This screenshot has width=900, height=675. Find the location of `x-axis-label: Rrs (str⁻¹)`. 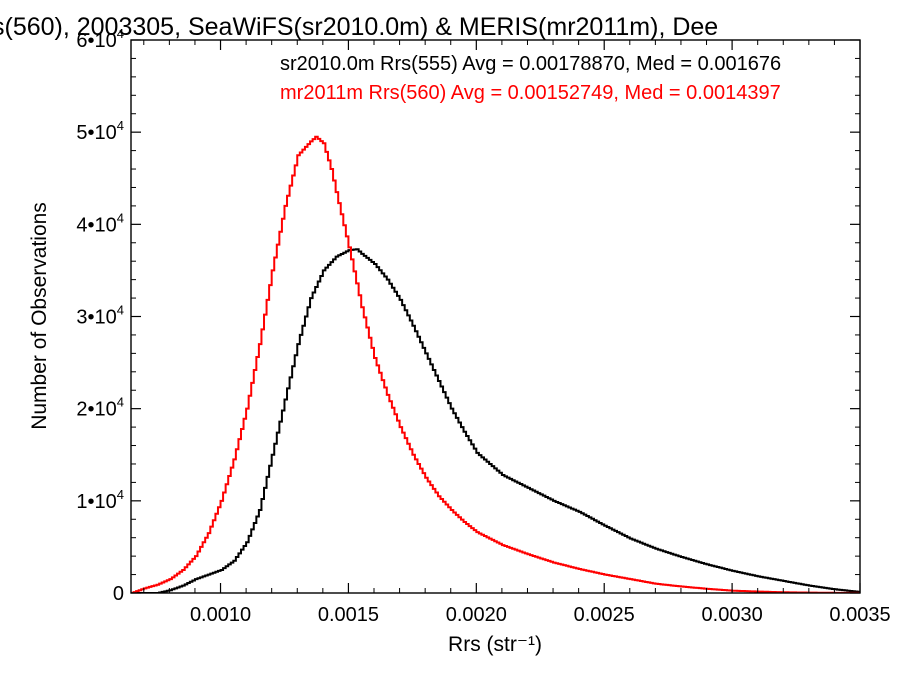

x-axis-label: Rrs (str⁻¹) is located at coordinates (495, 644).